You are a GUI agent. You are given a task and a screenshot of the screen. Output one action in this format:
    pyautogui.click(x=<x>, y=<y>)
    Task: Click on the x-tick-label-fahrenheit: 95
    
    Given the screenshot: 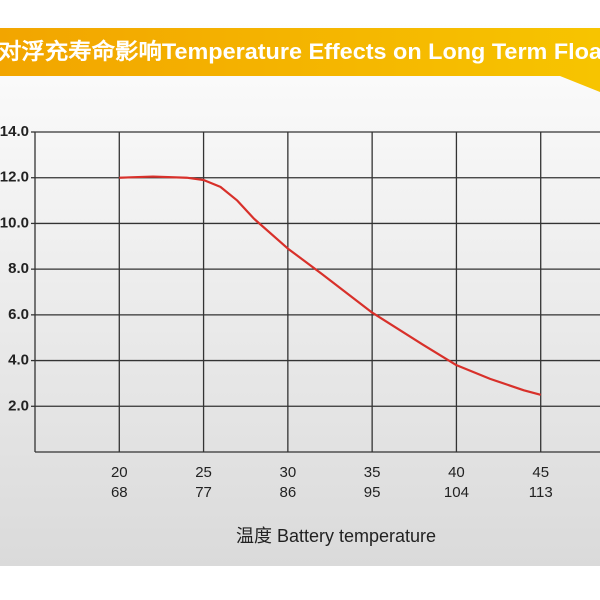 What is the action you would take?
    pyautogui.click(x=372, y=492)
    